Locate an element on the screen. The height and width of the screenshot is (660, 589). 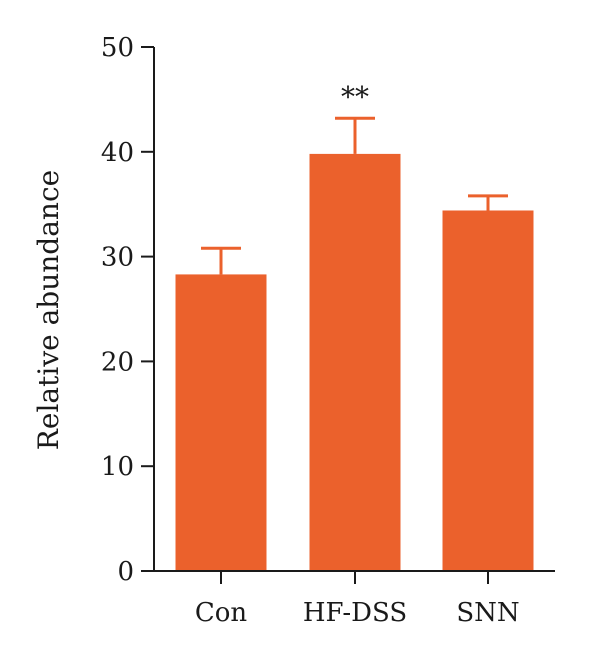
x-tick-label: HF-DSS is located at coordinates (355, 613).